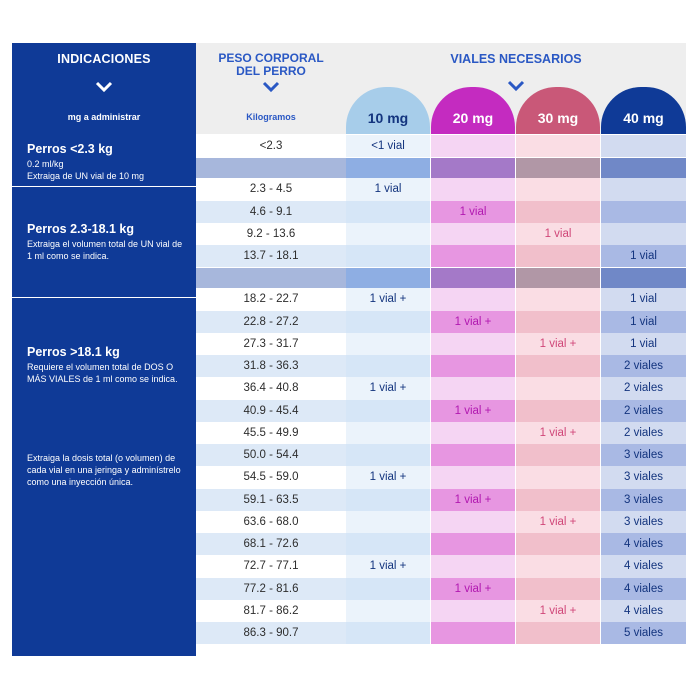 The image size is (700, 700). I want to click on vial-cell: <1 vial, so click(388, 146).